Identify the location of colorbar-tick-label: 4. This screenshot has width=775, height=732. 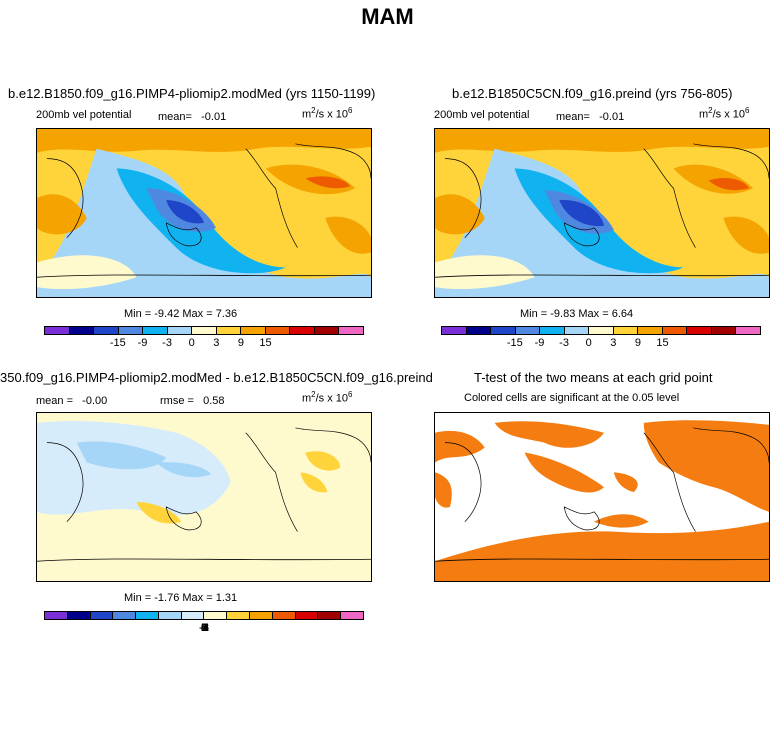
(204, 628).